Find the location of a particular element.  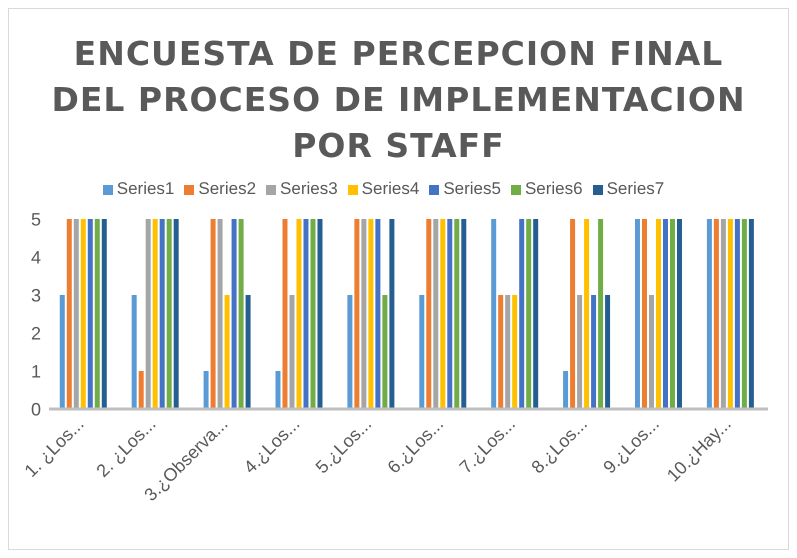

y-tick-label: 4 is located at coordinates (35, 257).